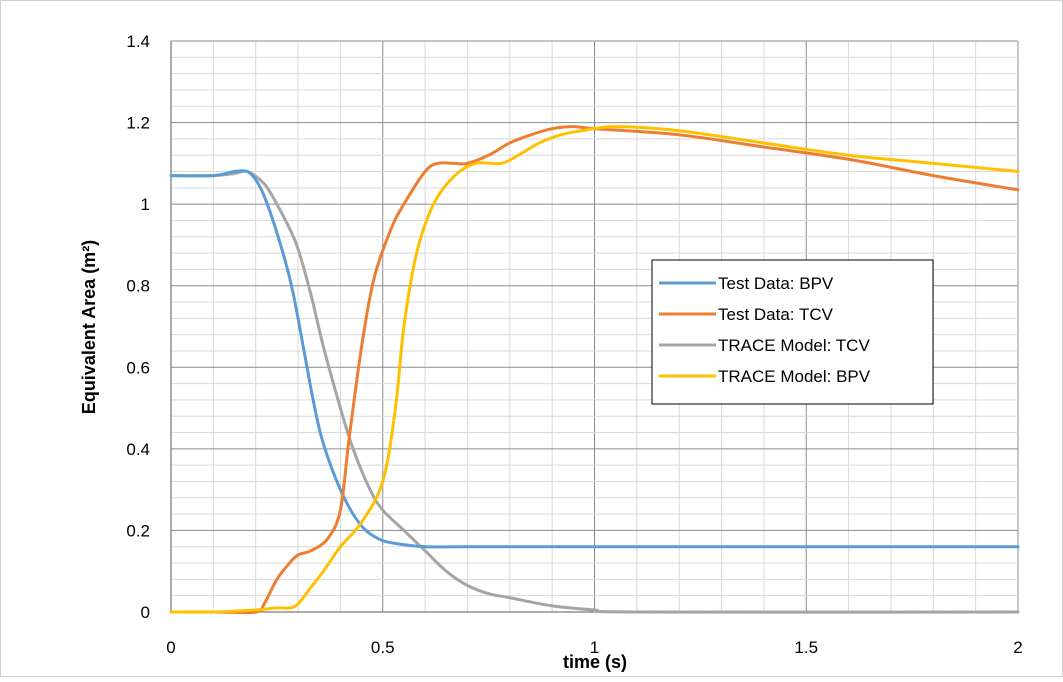 This screenshot has width=1063, height=682. What do you see at coordinates (138, 123) in the screenshot?
I see `y-tick-label: 1.2` at bounding box center [138, 123].